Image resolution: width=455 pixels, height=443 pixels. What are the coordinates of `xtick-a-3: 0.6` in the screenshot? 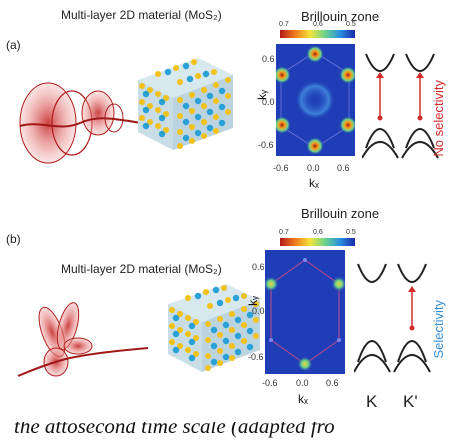 It's located at (343, 168).